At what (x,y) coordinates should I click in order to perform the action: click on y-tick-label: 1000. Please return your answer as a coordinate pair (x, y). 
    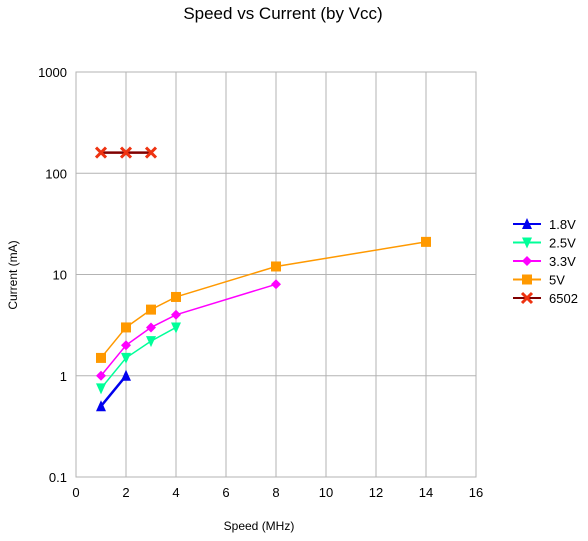
    Looking at the image, I should click on (52, 72).